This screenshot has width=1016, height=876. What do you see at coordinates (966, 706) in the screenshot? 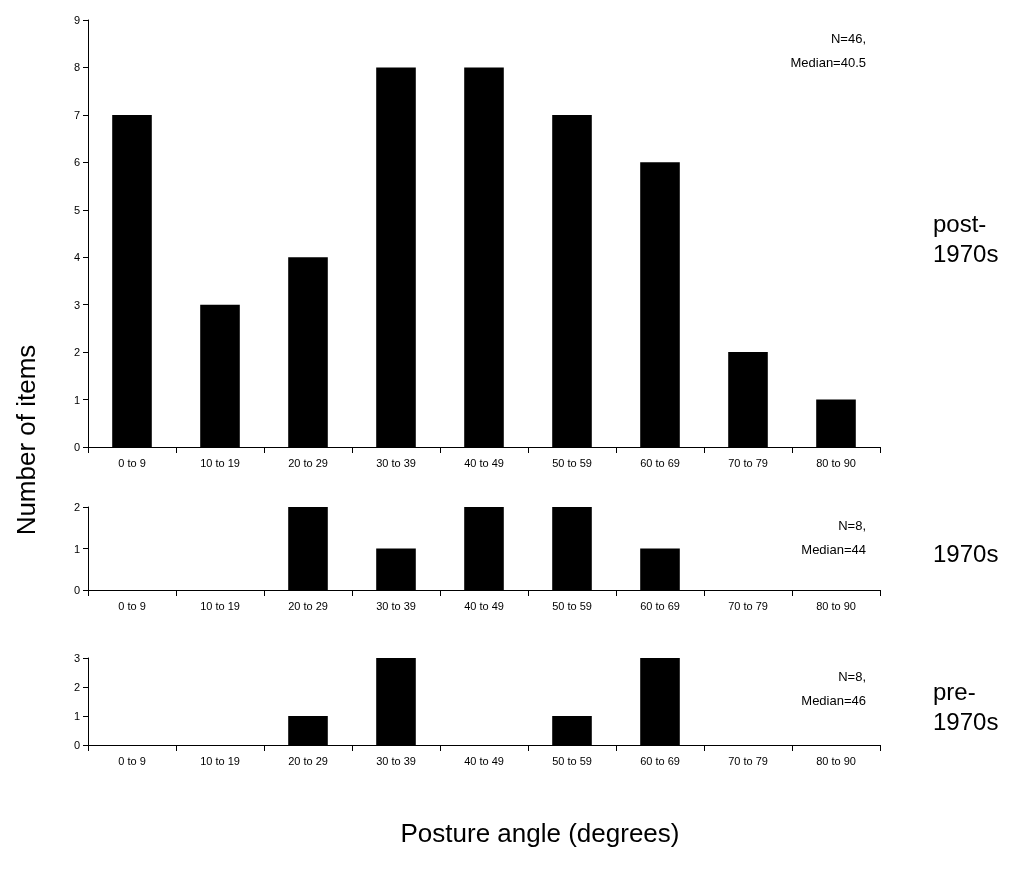
I see `y2-axis-title: pre-1970s` at bounding box center [966, 706].